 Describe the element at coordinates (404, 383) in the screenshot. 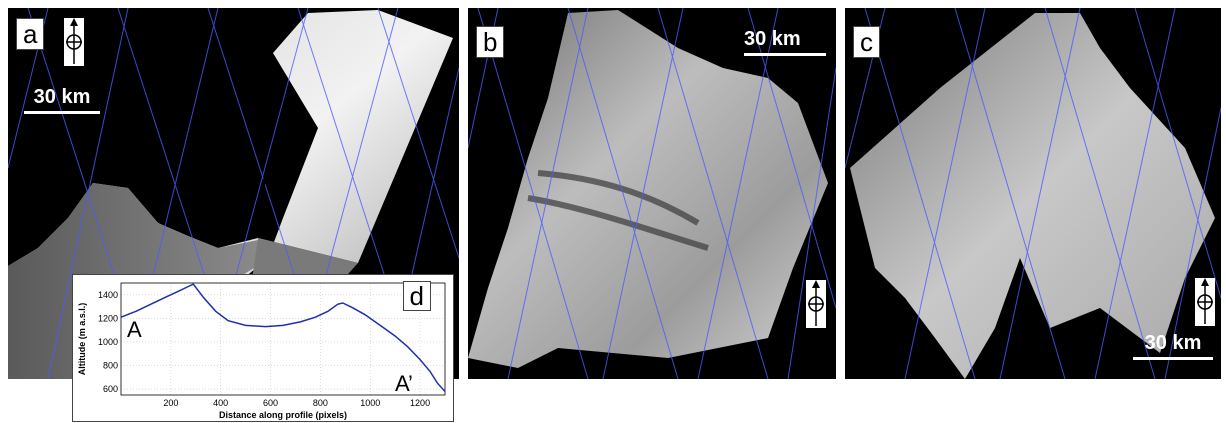

I see `chart-end-label: A’` at that location.